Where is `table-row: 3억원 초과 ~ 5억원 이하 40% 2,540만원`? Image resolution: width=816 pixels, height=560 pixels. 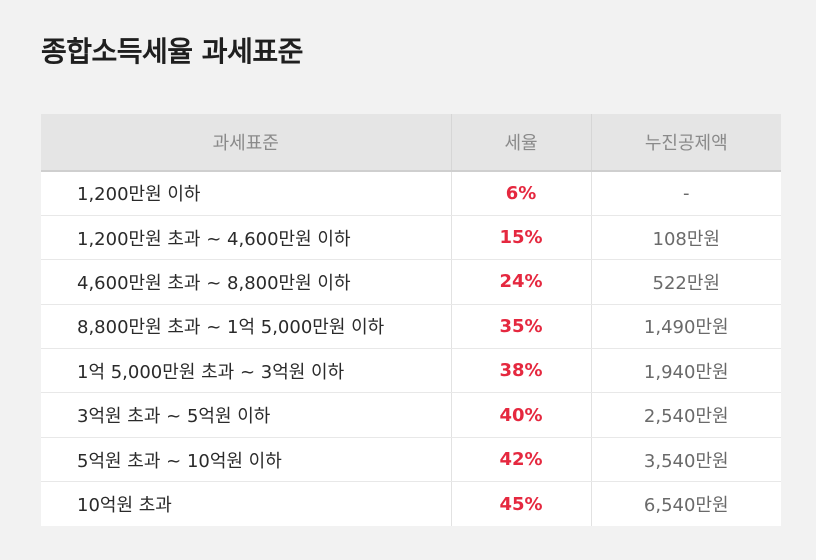
table-row: 3억원 초과 ~ 5억원 이하 40% 2,540만원 is located at coordinates (411, 415).